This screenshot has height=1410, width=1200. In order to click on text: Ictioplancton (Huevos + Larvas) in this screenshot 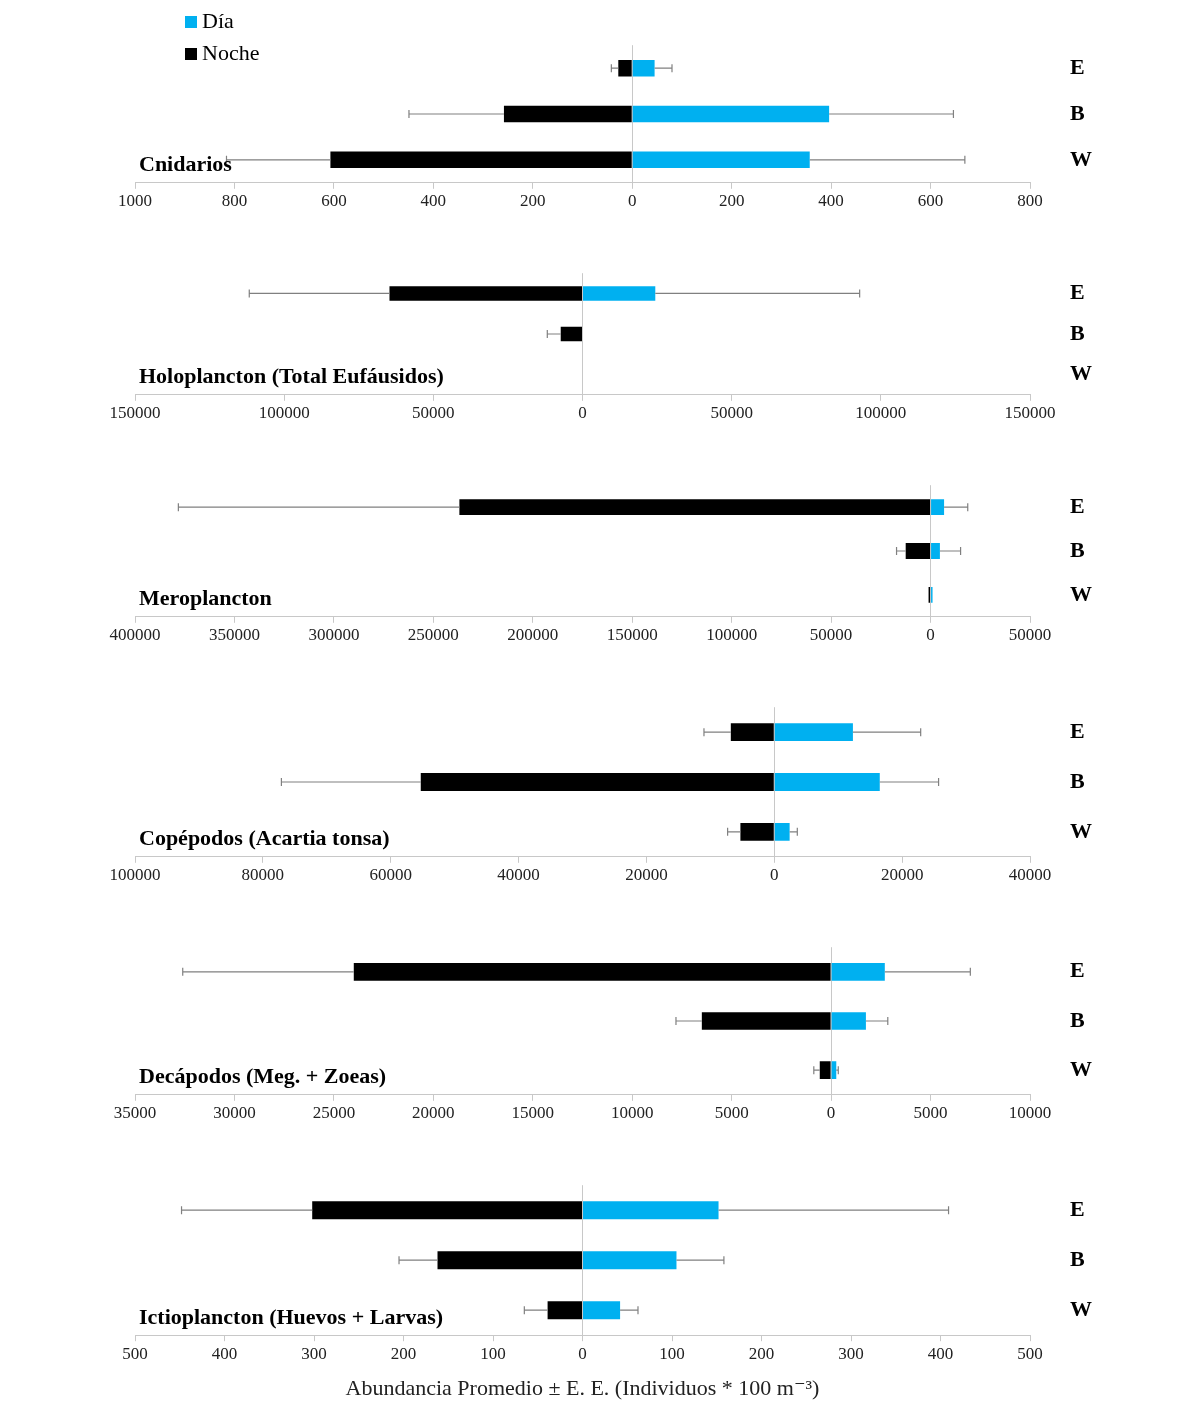, I will do `click(291, 1316)`.